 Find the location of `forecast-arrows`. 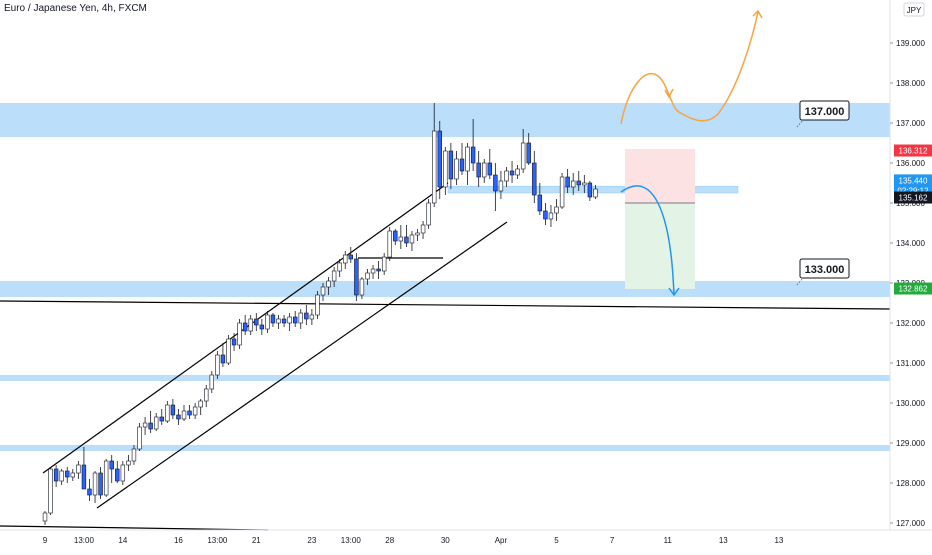

forecast-arrows is located at coordinates (691, 153).